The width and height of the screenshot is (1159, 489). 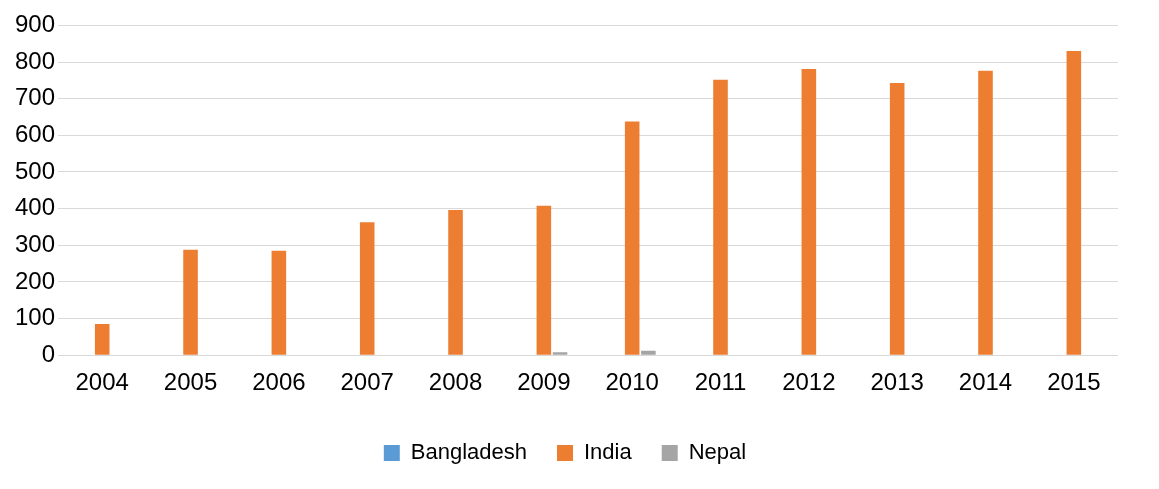 What do you see at coordinates (35, 317) in the screenshot?
I see `y-tick-label: 100` at bounding box center [35, 317].